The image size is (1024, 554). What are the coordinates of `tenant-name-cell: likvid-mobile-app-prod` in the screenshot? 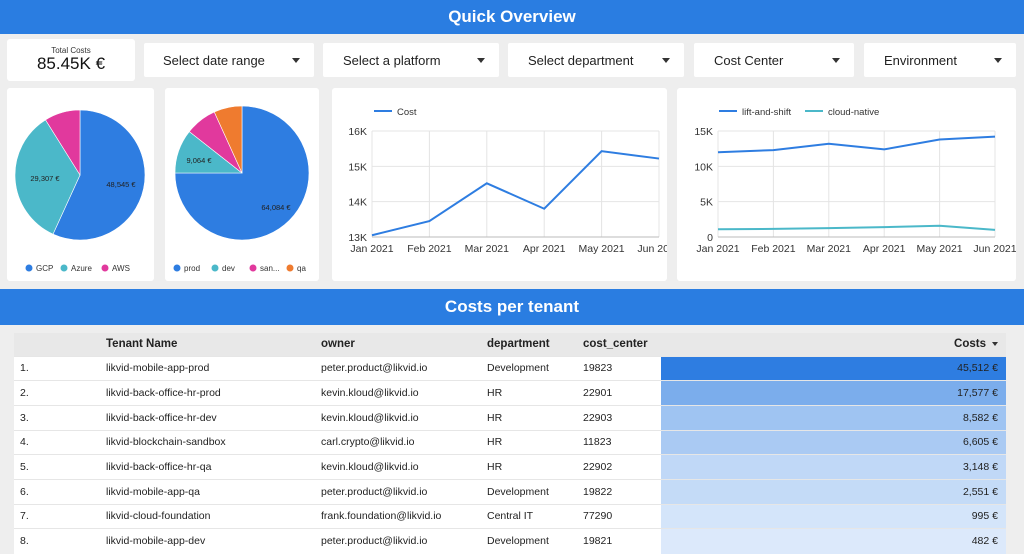 It's located at (158, 368).